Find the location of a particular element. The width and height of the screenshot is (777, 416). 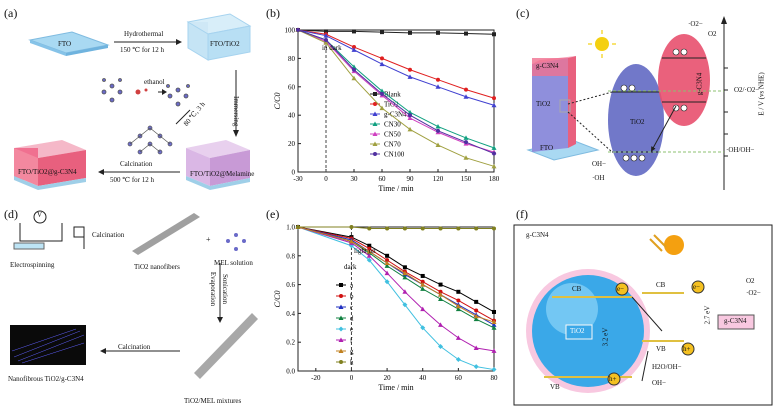

series-line-e is located at coordinates (396, 298).